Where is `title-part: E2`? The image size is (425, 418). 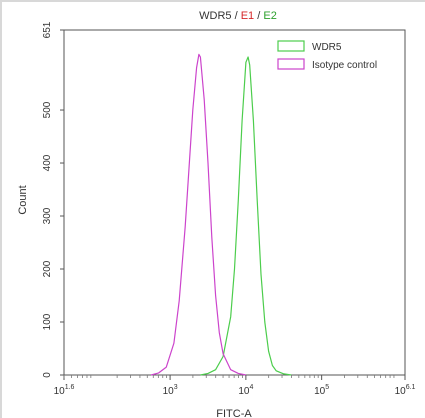 title-part: E2 is located at coordinates (269, 16).